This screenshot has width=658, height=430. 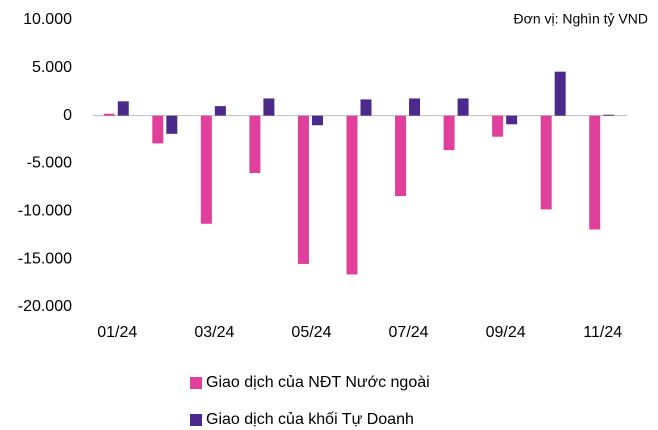 I want to click on legend-label: Giao dịch của khối Tự Doanh, so click(x=310, y=419).